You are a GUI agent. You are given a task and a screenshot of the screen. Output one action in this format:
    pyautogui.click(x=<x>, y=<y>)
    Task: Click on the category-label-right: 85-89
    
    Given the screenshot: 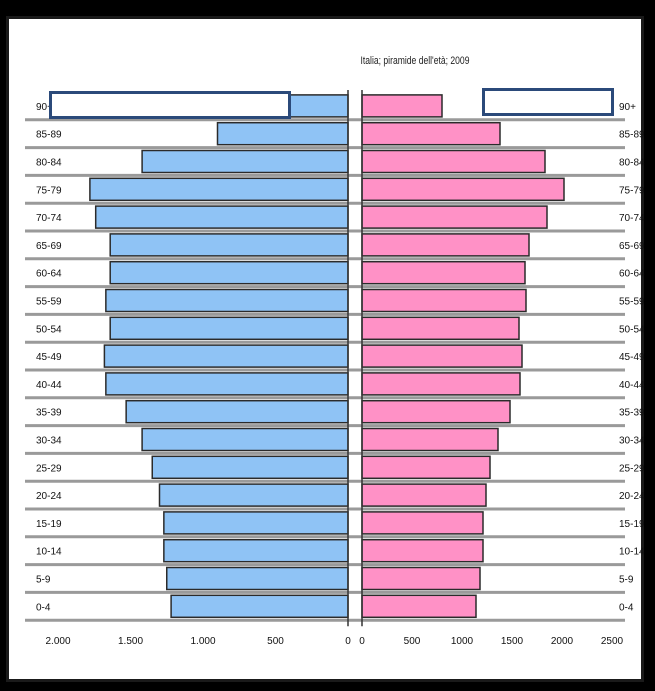 What is the action you would take?
    pyautogui.click(x=632, y=135)
    